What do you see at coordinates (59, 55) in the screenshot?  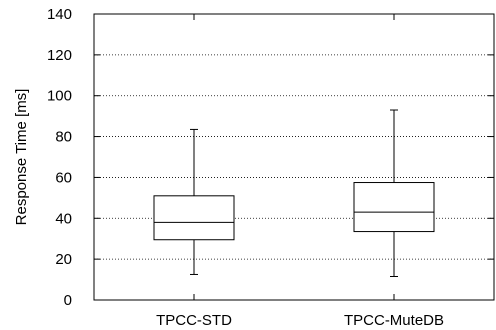 I see `y-tick-label: 120` at bounding box center [59, 55].